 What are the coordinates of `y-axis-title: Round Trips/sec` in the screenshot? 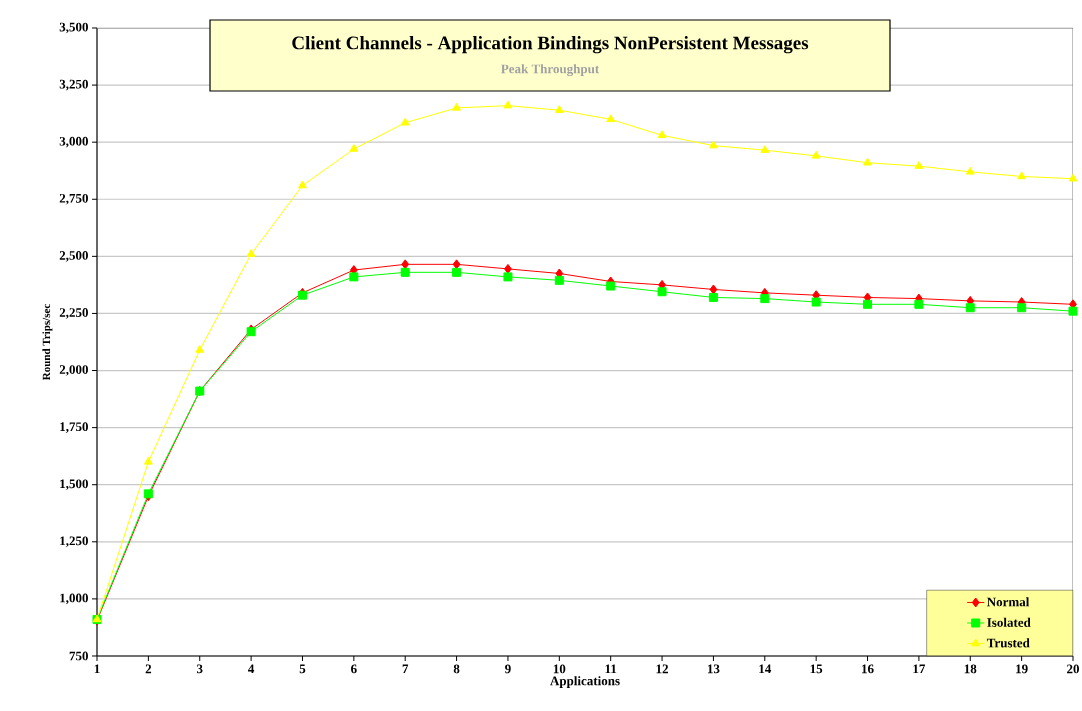 It's located at (47, 342).